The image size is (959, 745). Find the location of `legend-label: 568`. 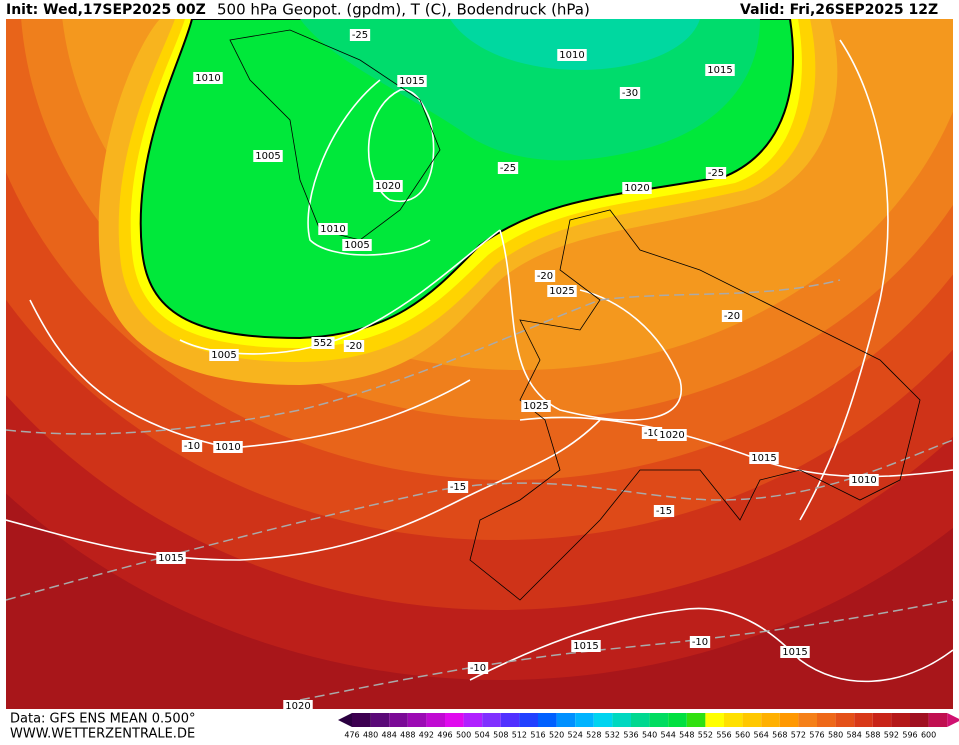

legend-label: 568 is located at coordinates (779, 735).